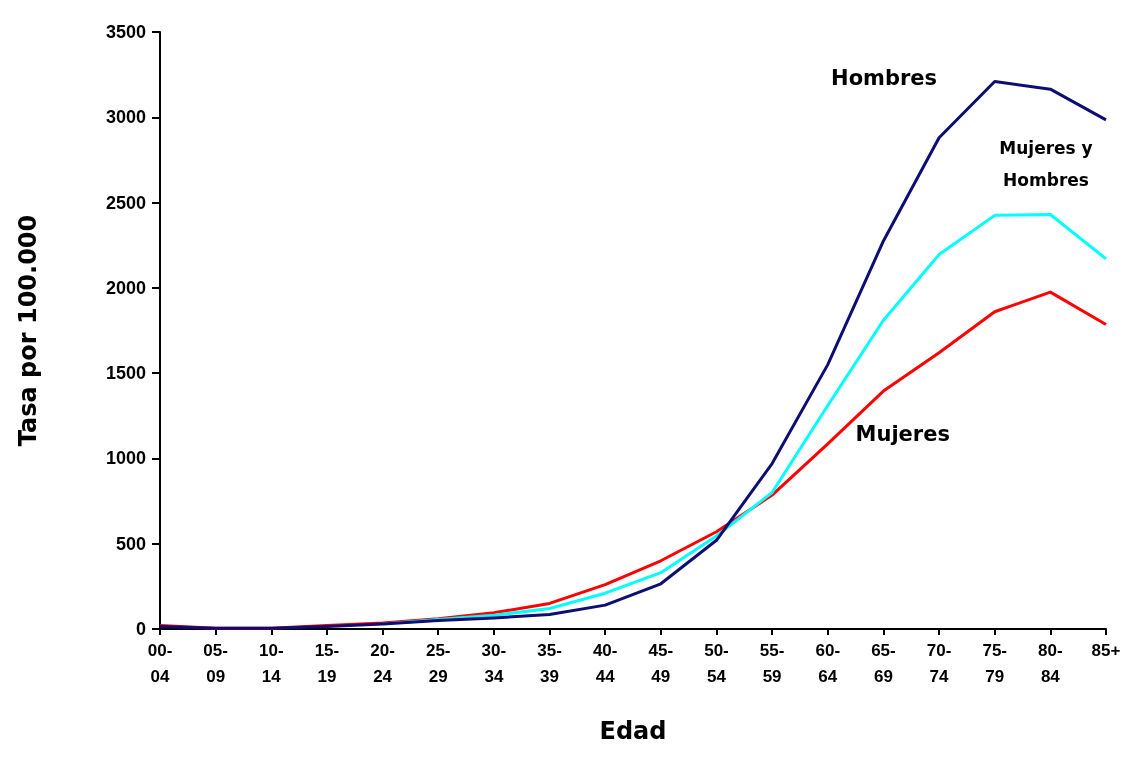 This screenshot has width=1148, height=758. What do you see at coordinates (633, 731) in the screenshot?
I see `x-axis-title: Edad` at bounding box center [633, 731].